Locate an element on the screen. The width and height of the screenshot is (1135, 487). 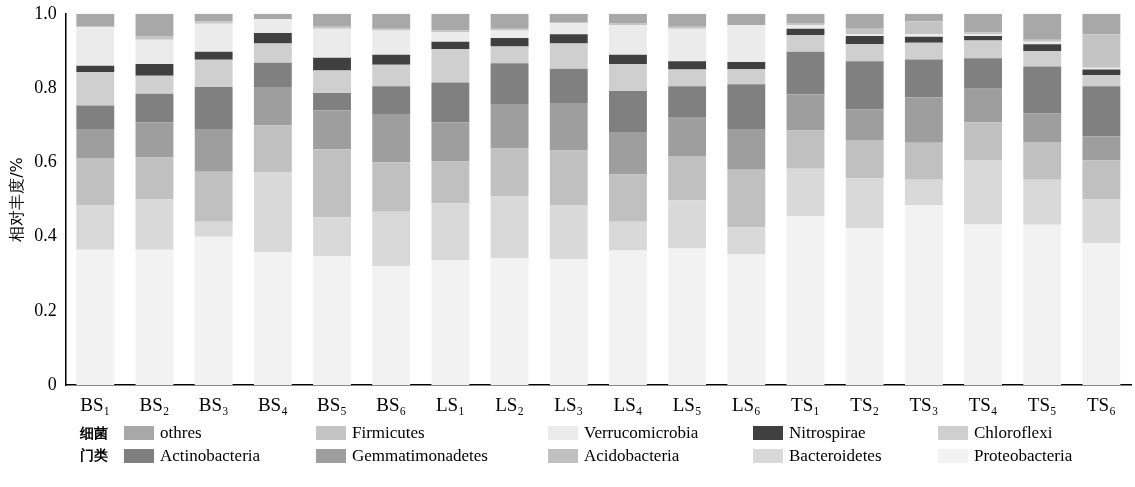
legend-label: Nitrospirae is located at coordinates (827, 432).